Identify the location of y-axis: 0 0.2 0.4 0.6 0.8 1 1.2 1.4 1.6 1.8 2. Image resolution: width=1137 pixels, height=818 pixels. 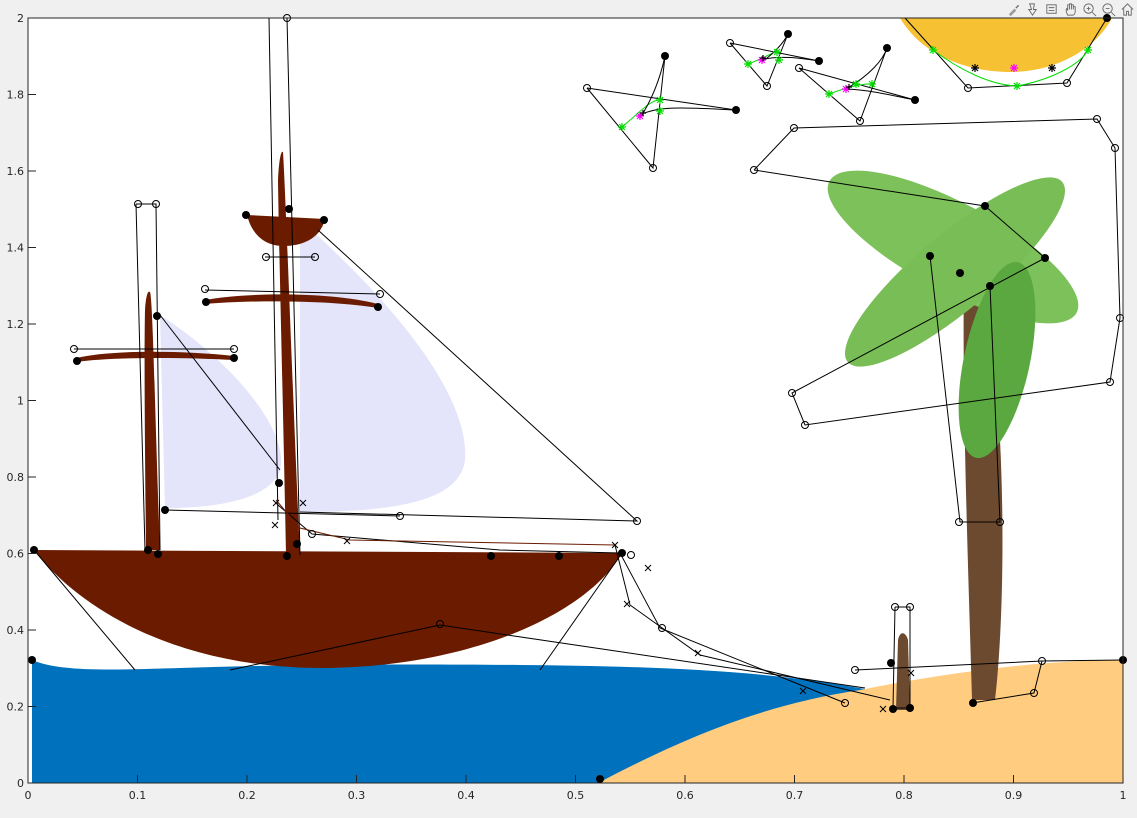
(21, 401).